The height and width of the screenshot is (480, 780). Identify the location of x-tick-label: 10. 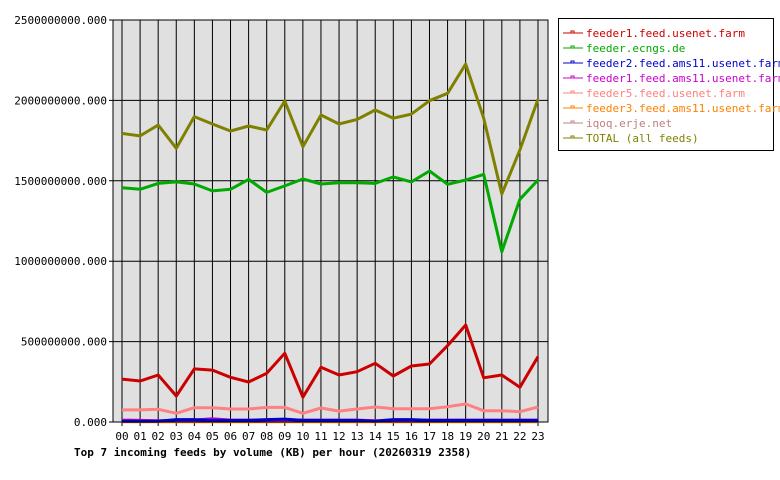
(302, 436).